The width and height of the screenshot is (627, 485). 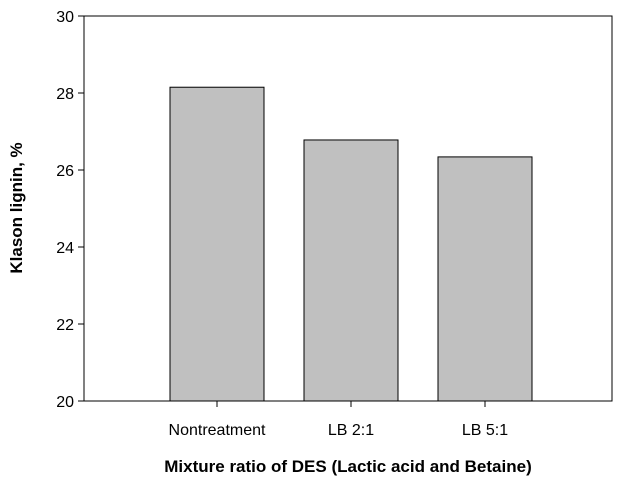 What do you see at coordinates (65, 94) in the screenshot?
I see `y-tick-label: 28` at bounding box center [65, 94].